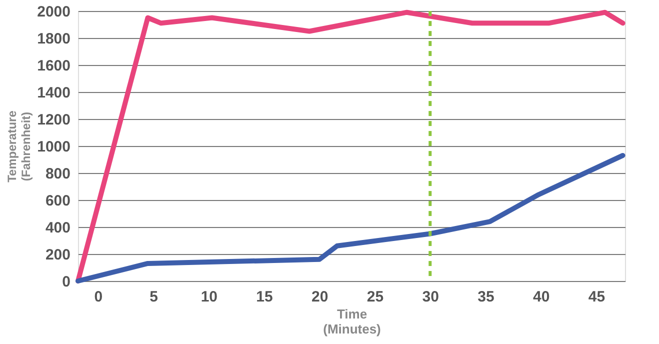 This screenshot has width=659, height=344. What do you see at coordinates (57, 255) in the screenshot?
I see `y-tick-label: 200` at bounding box center [57, 255].